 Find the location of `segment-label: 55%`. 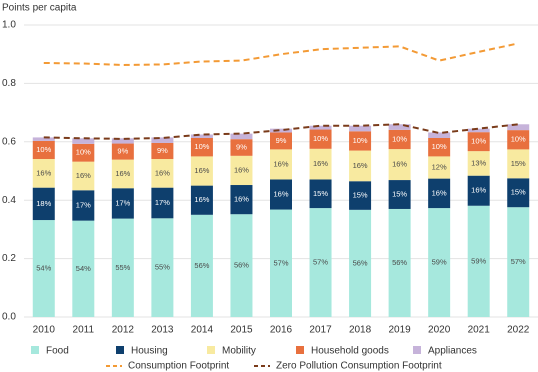

segment-label: 55% is located at coordinates (122, 267).